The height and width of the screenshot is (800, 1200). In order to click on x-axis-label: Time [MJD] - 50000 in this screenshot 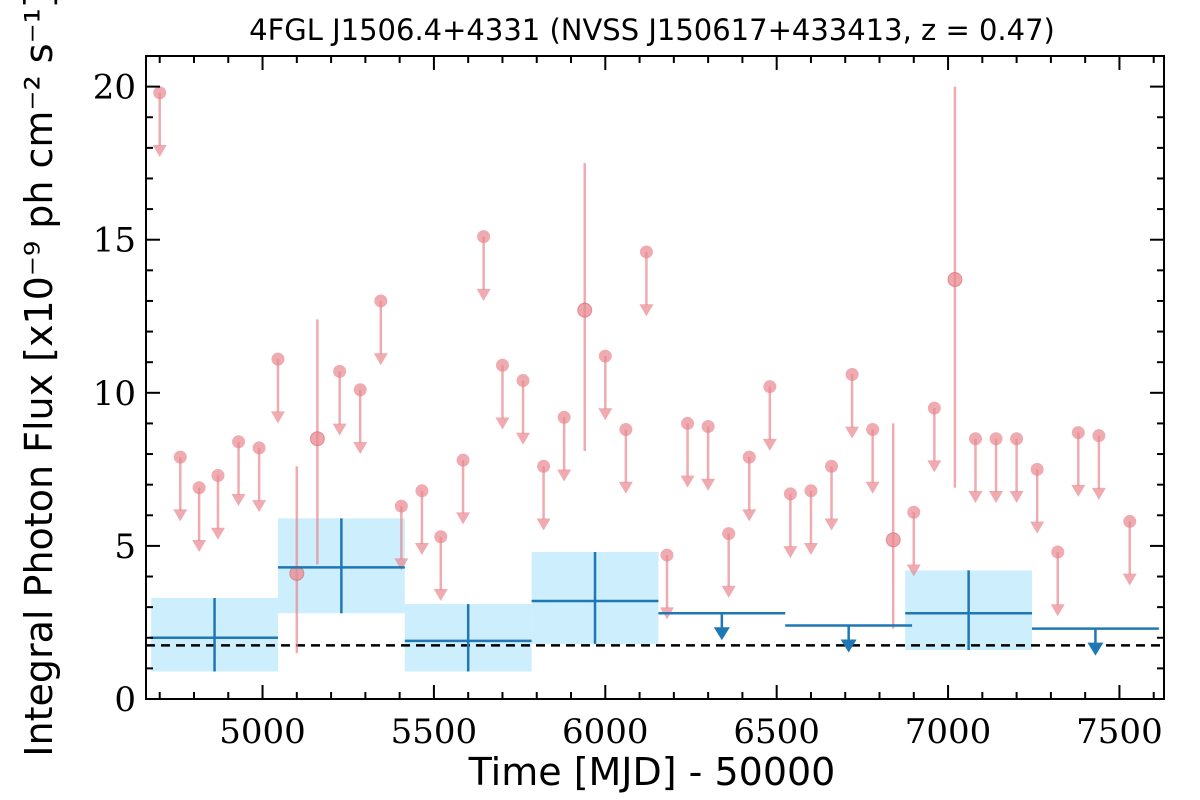, I will do `click(652, 772)`.